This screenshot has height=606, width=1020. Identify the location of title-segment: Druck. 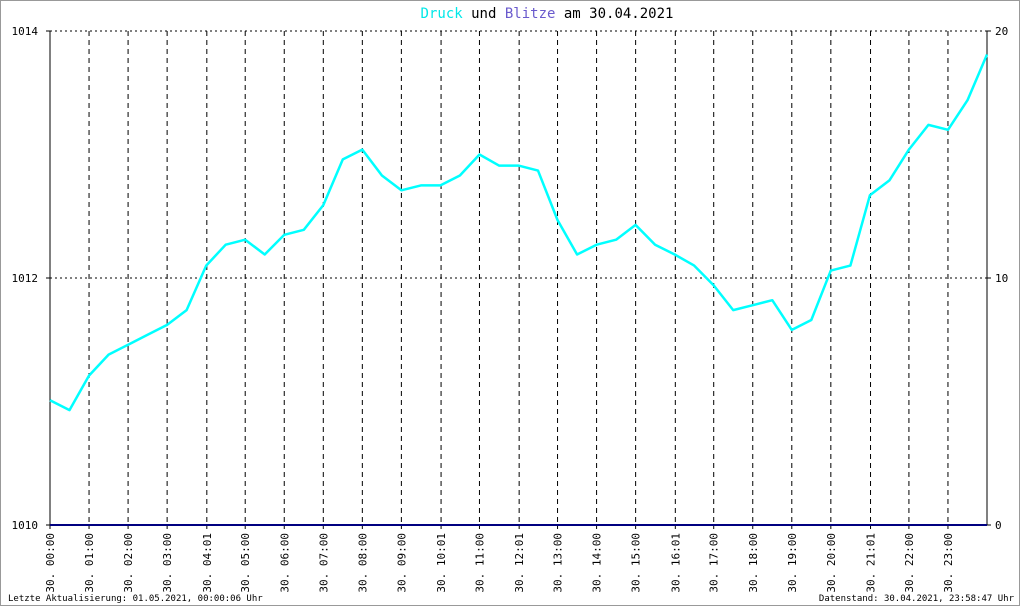
(442, 14).